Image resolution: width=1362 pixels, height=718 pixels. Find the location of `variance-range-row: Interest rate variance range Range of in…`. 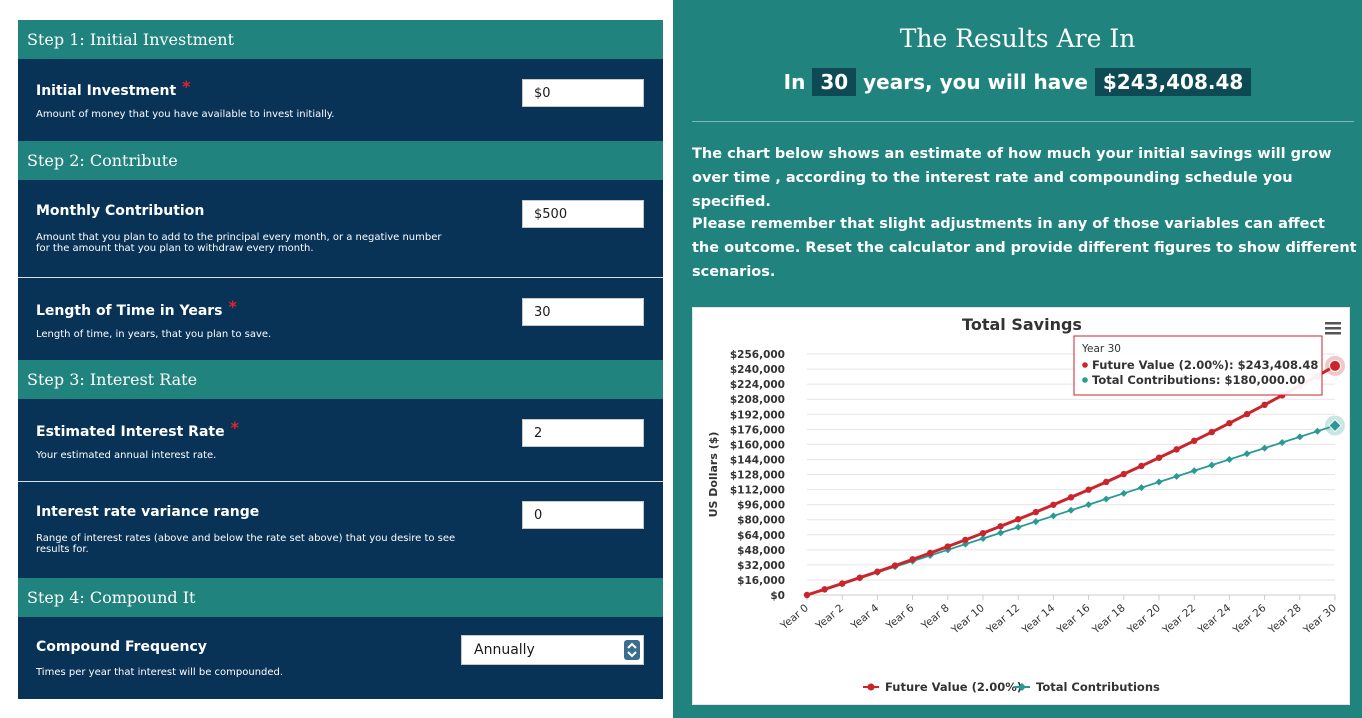

variance-range-row: Interest rate variance range Range of in… is located at coordinates (340, 530).